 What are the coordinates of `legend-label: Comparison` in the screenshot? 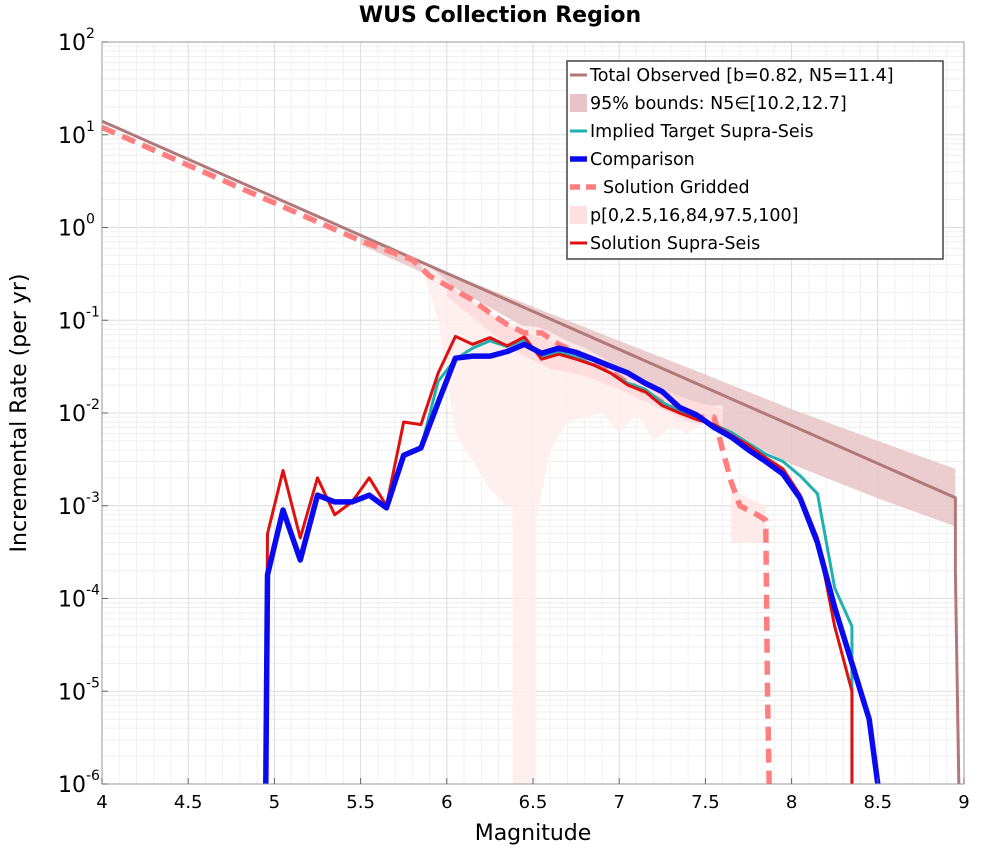 It's located at (642, 160).